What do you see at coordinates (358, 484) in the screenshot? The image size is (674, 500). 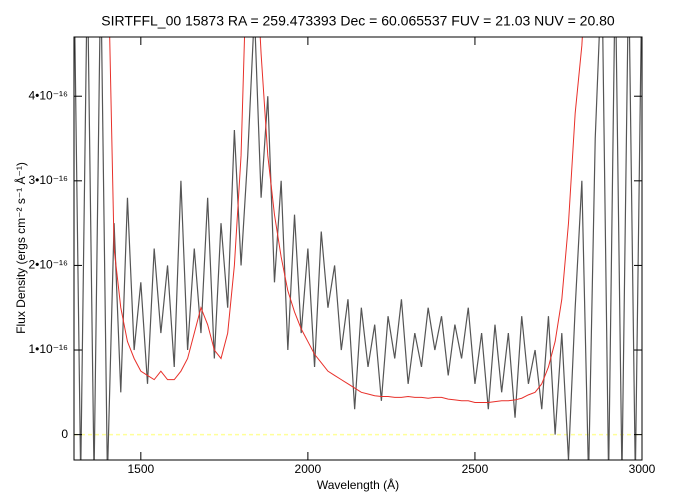 I see `x-axis-label: Wavelength (Å)` at bounding box center [358, 484].